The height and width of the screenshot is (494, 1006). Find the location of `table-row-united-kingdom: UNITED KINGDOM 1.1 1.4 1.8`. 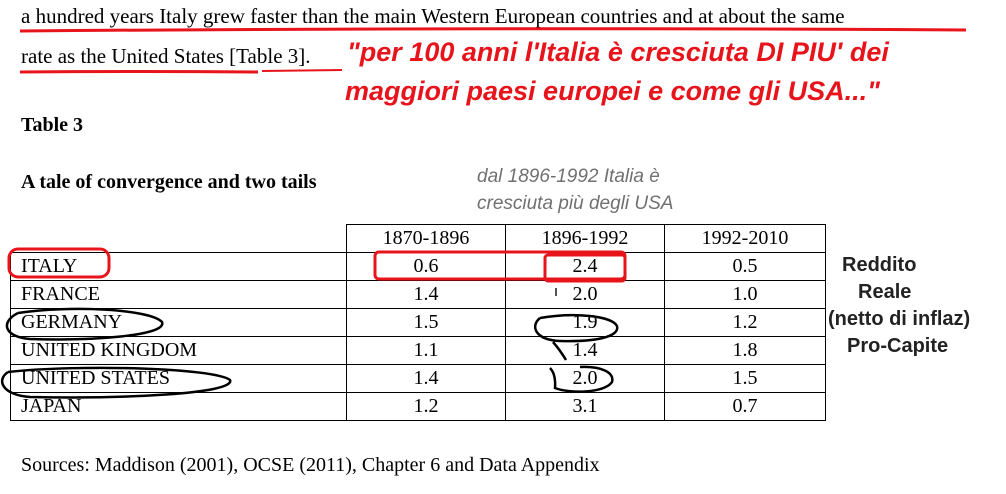

table-row-united-kingdom: UNITED KINGDOM 1.1 1.4 1.8 is located at coordinates (418, 350).